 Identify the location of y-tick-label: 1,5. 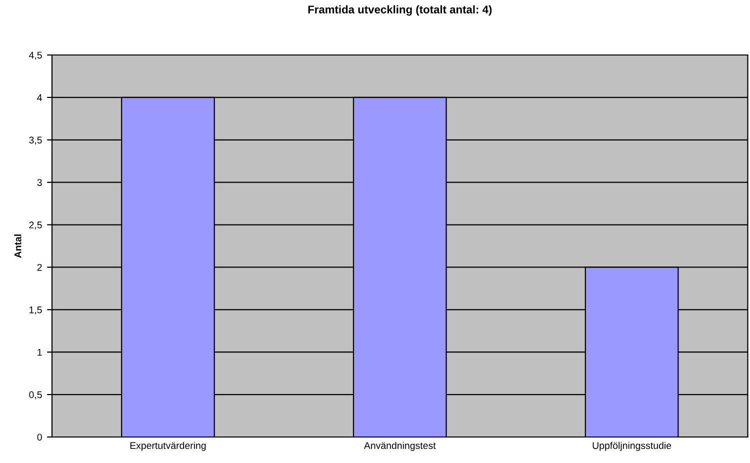
(36, 310).